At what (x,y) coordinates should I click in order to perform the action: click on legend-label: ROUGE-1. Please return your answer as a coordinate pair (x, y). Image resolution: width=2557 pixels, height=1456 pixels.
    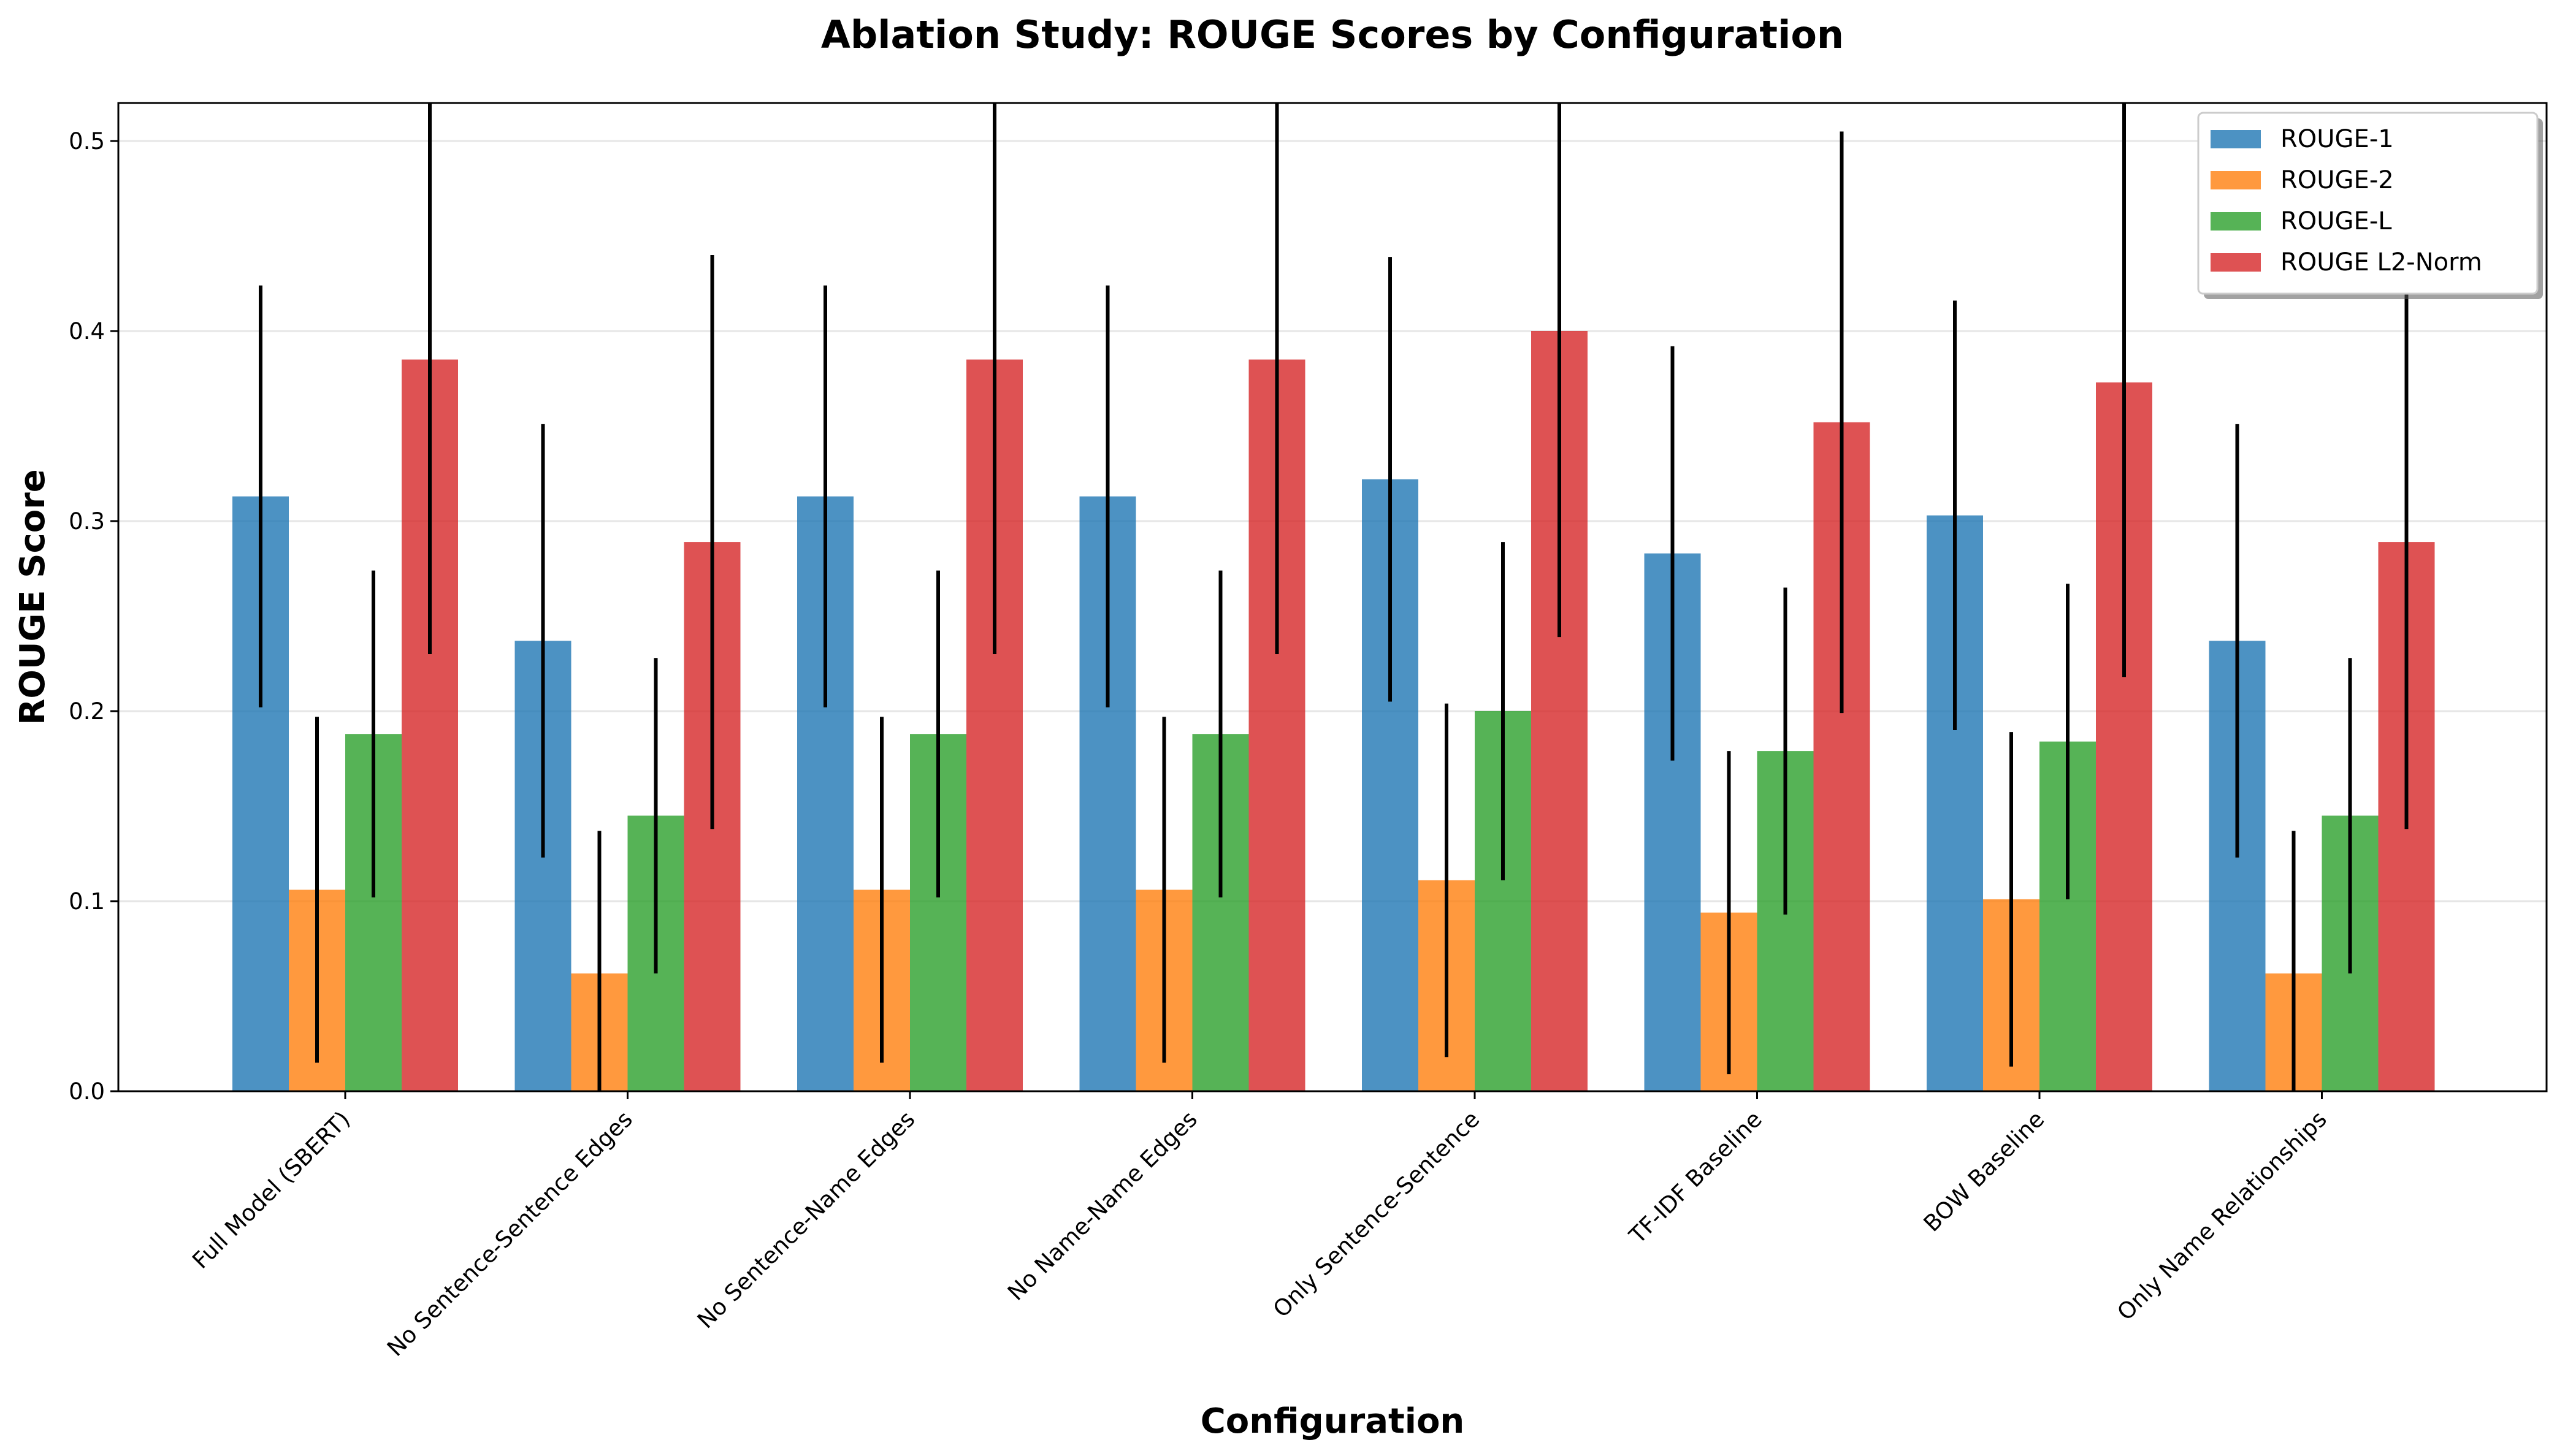
    Looking at the image, I should click on (2337, 139).